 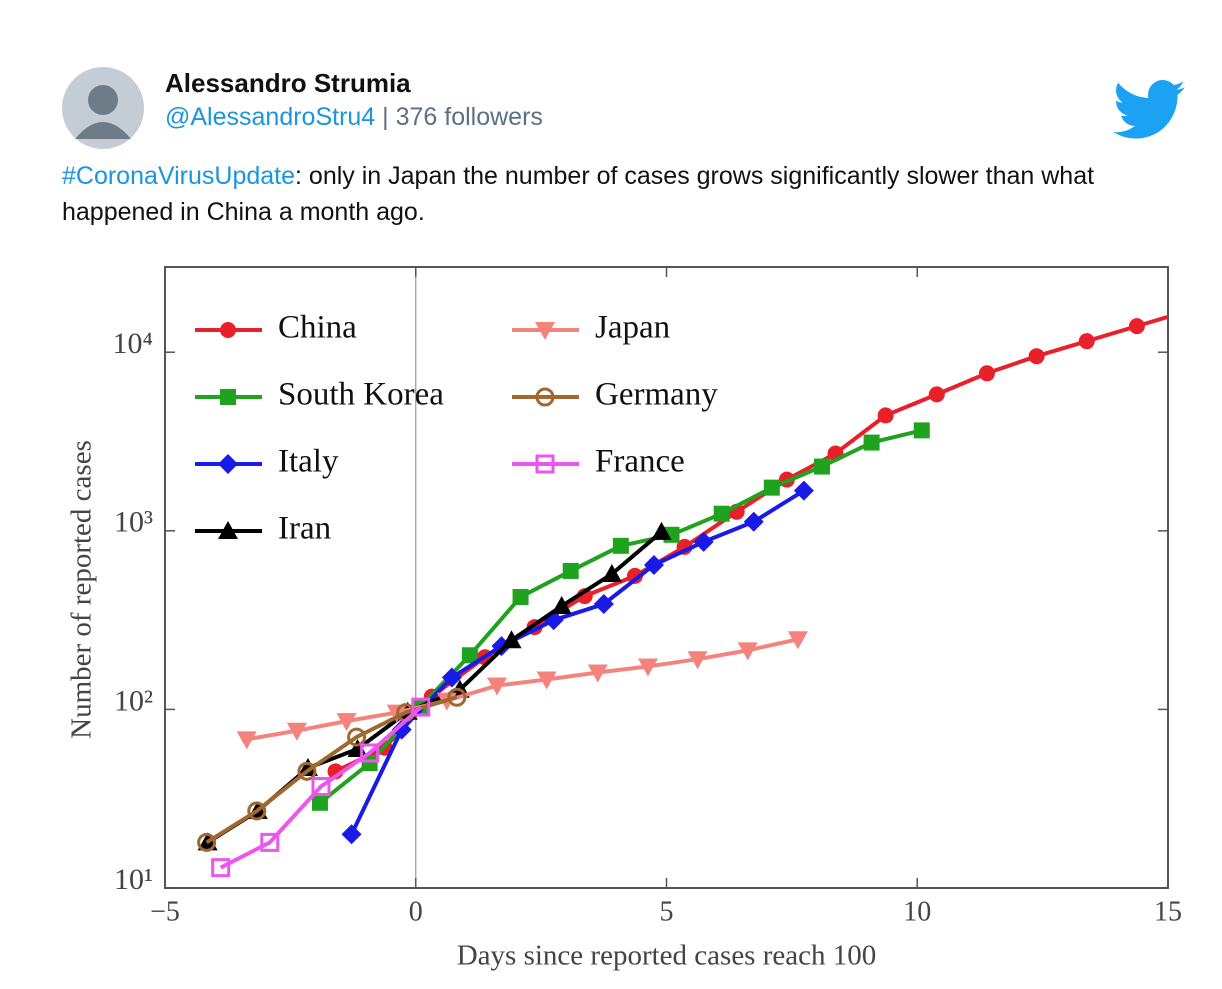 What do you see at coordinates (361, 395) in the screenshot?
I see `legend-label: South Korea` at bounding box center [361, 395].